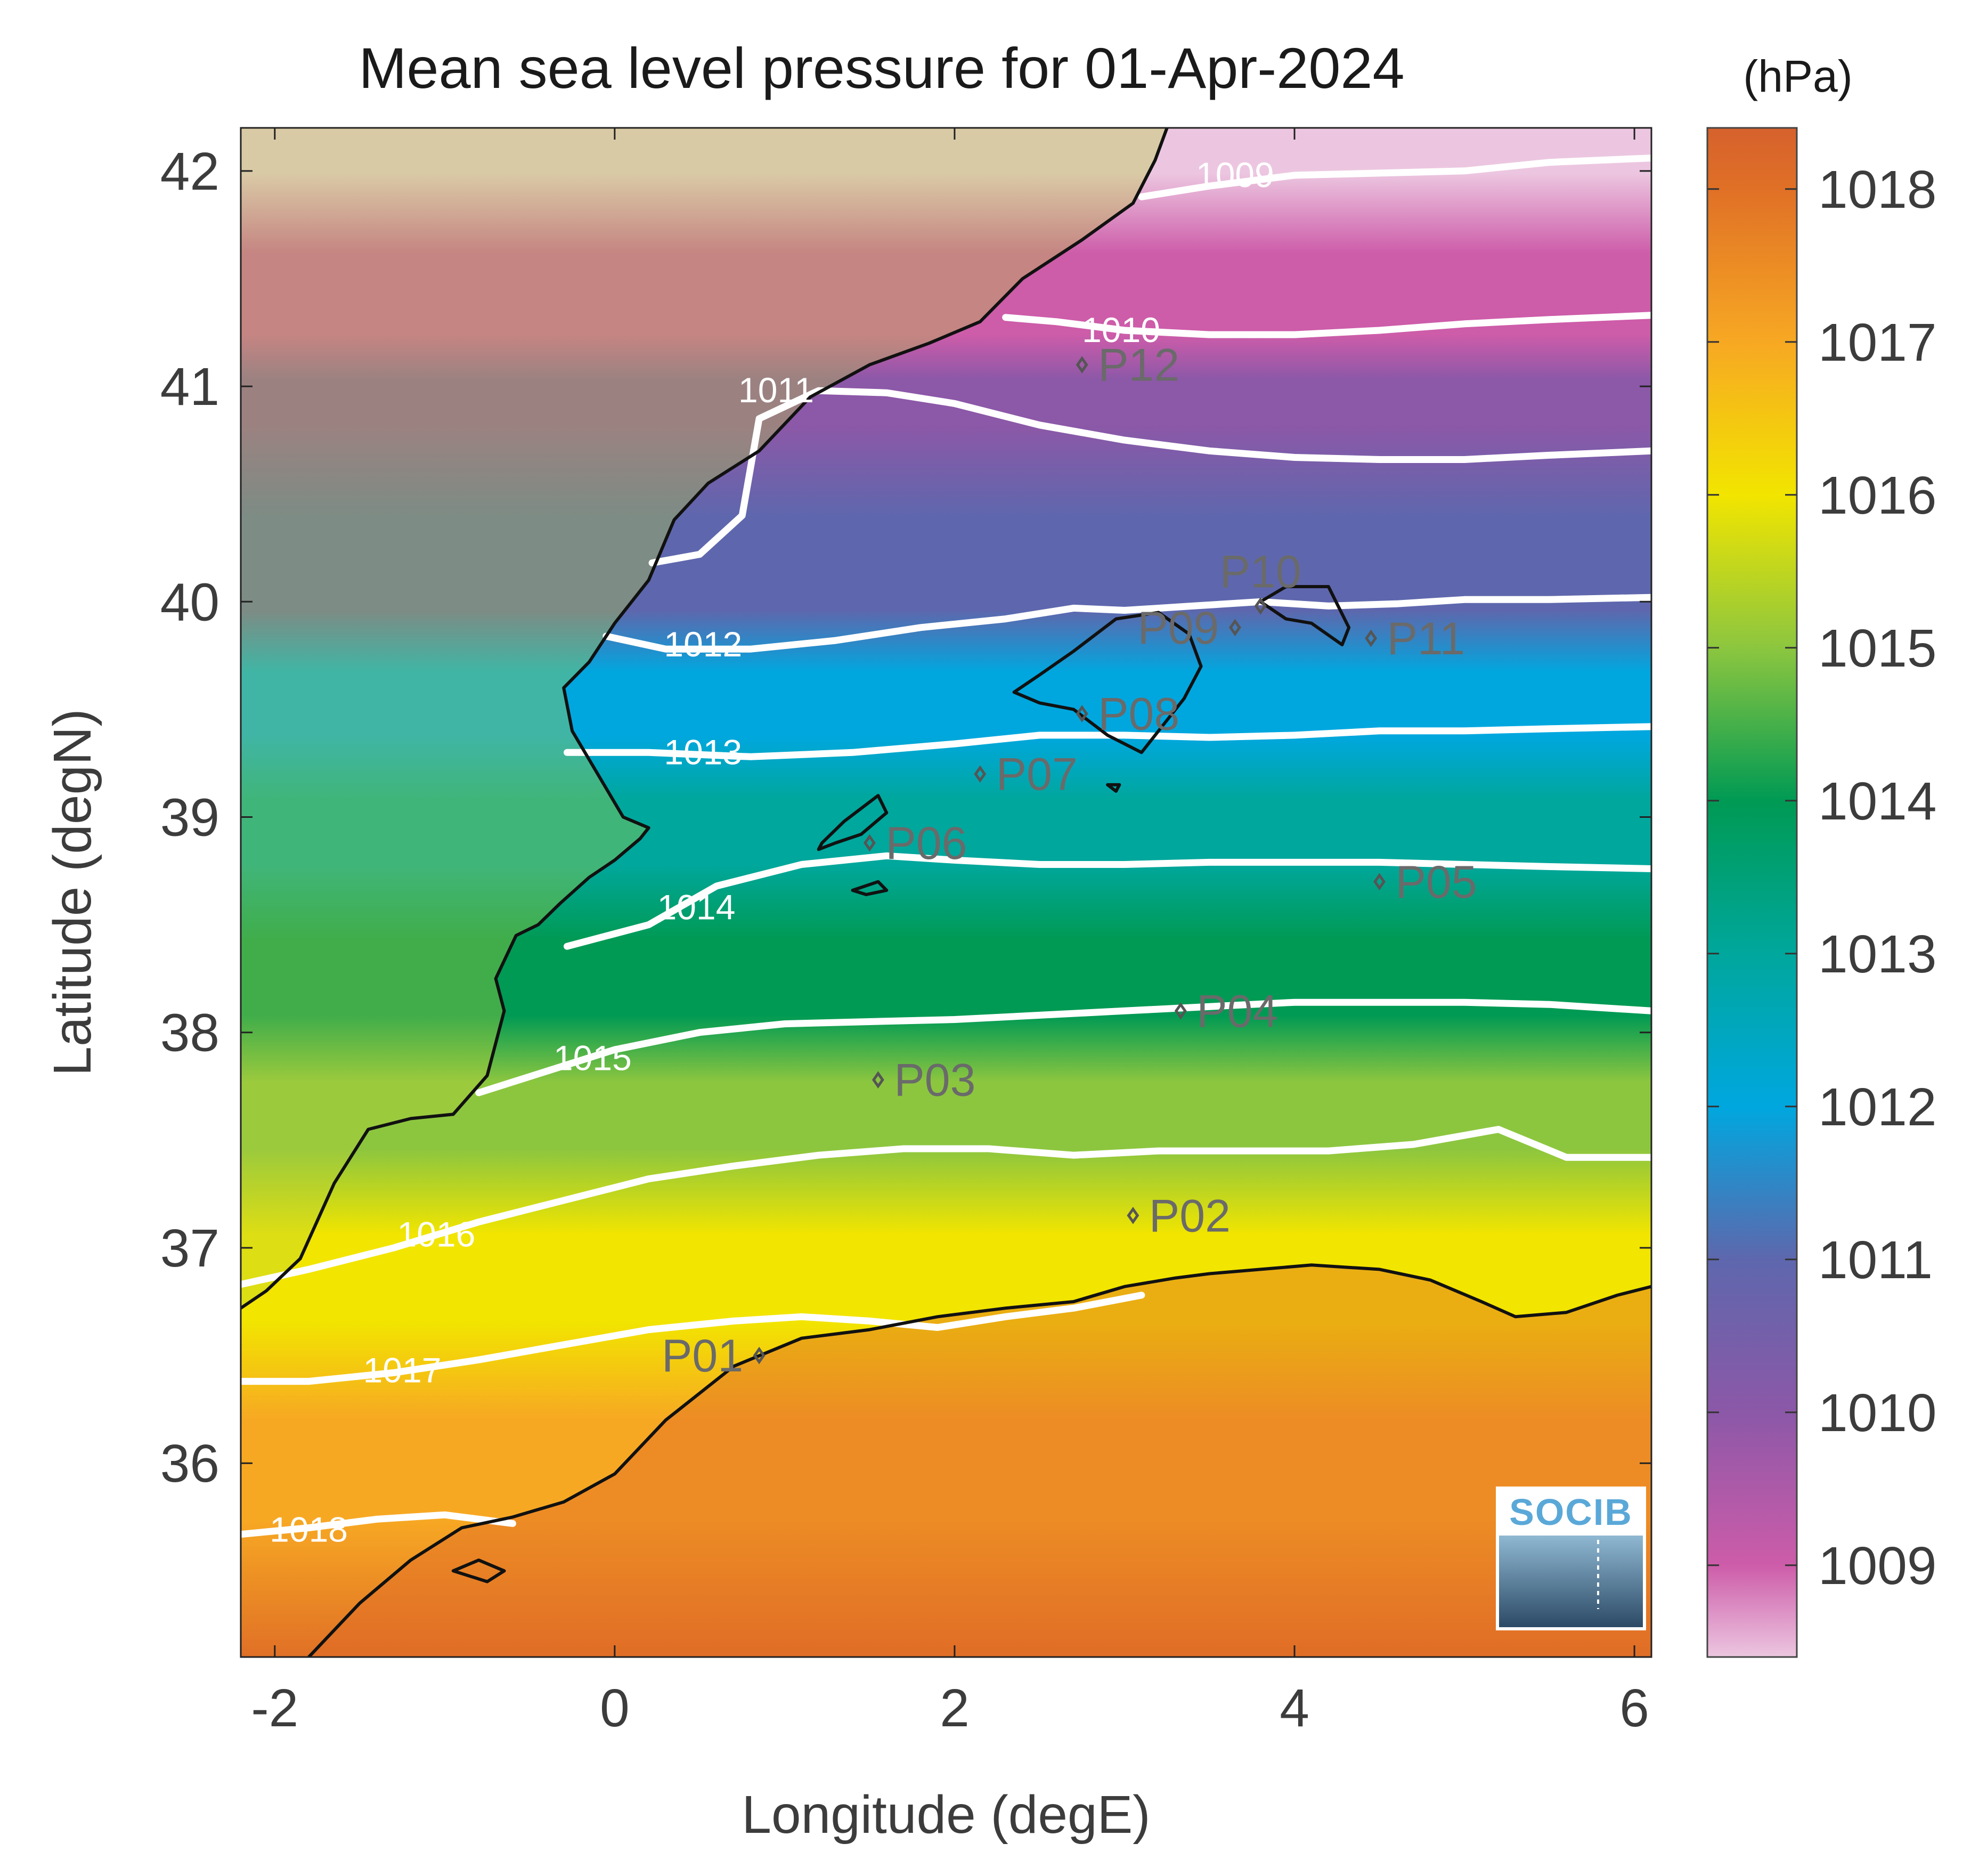  Describe the element at coordinates (1877, 954) in the screenshot. I see `colorbar-tick-label: 1013` at that location.